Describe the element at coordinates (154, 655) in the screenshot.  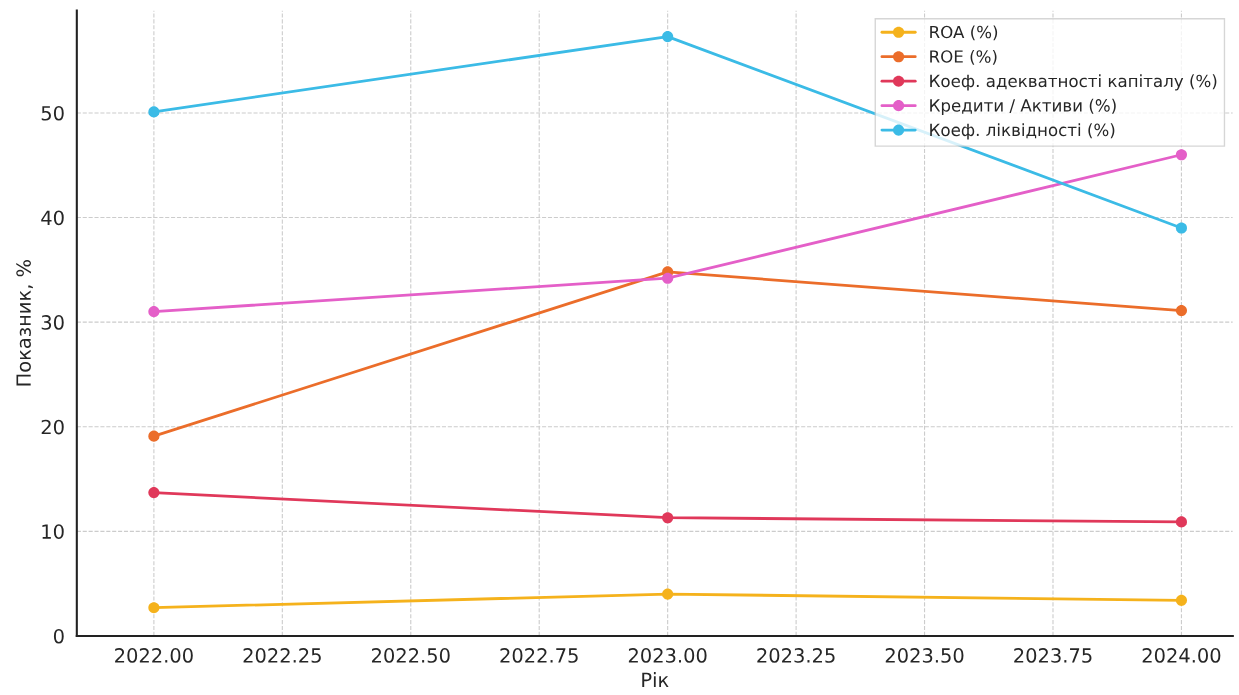
I see `x-tick-label: 2022.00` at that location.